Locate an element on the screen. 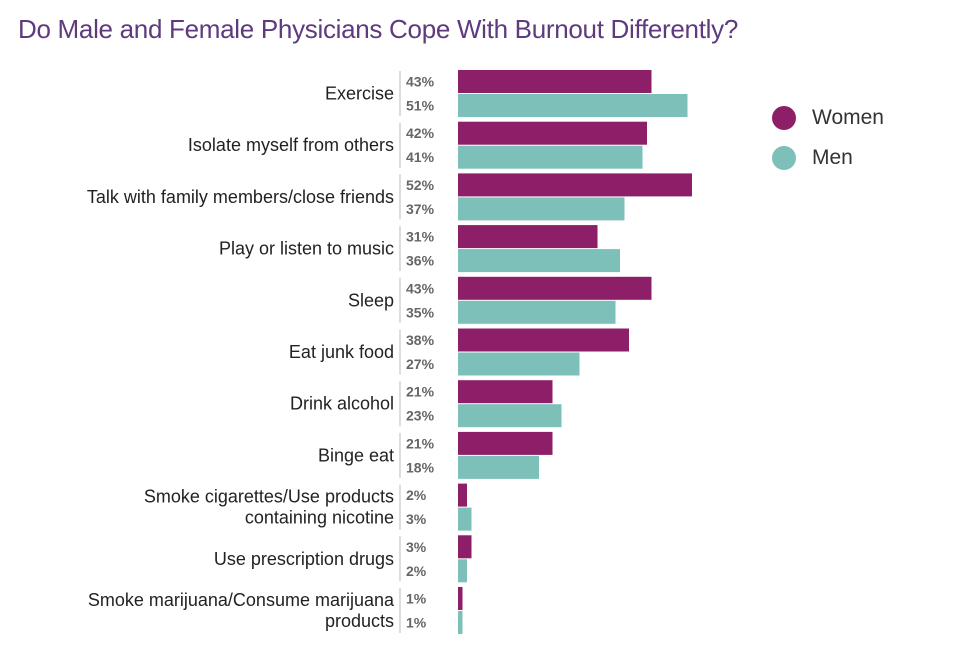 This screenshot has width=969, height=657. legend-label-women: Women is located at coordinates (848, 117).